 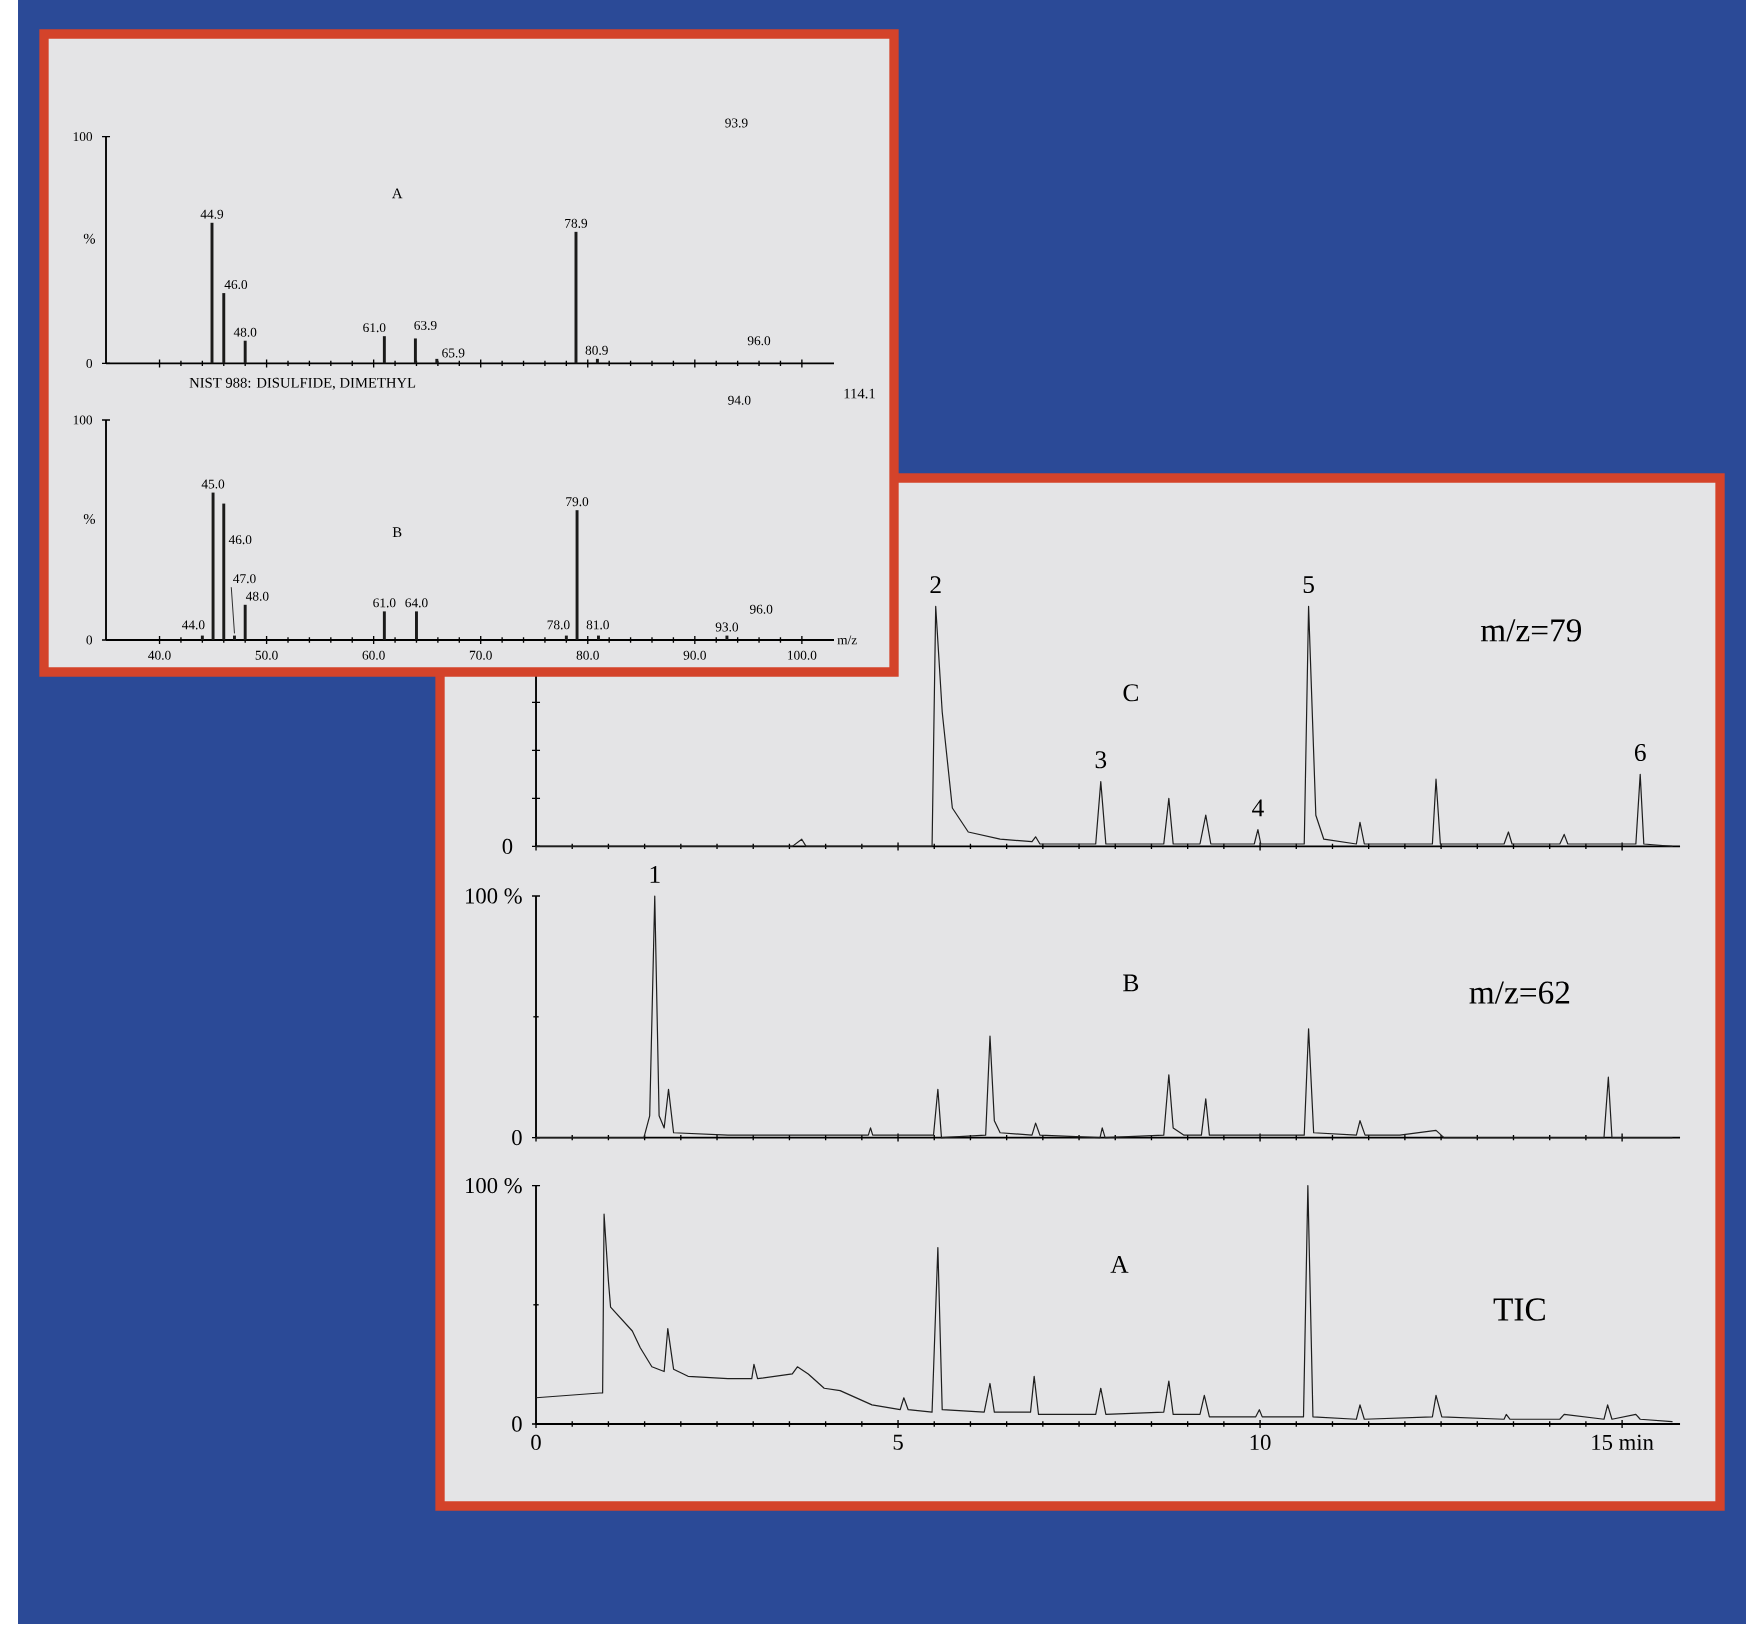 I want to click on annotation: C, so click(x=1130, y=693).